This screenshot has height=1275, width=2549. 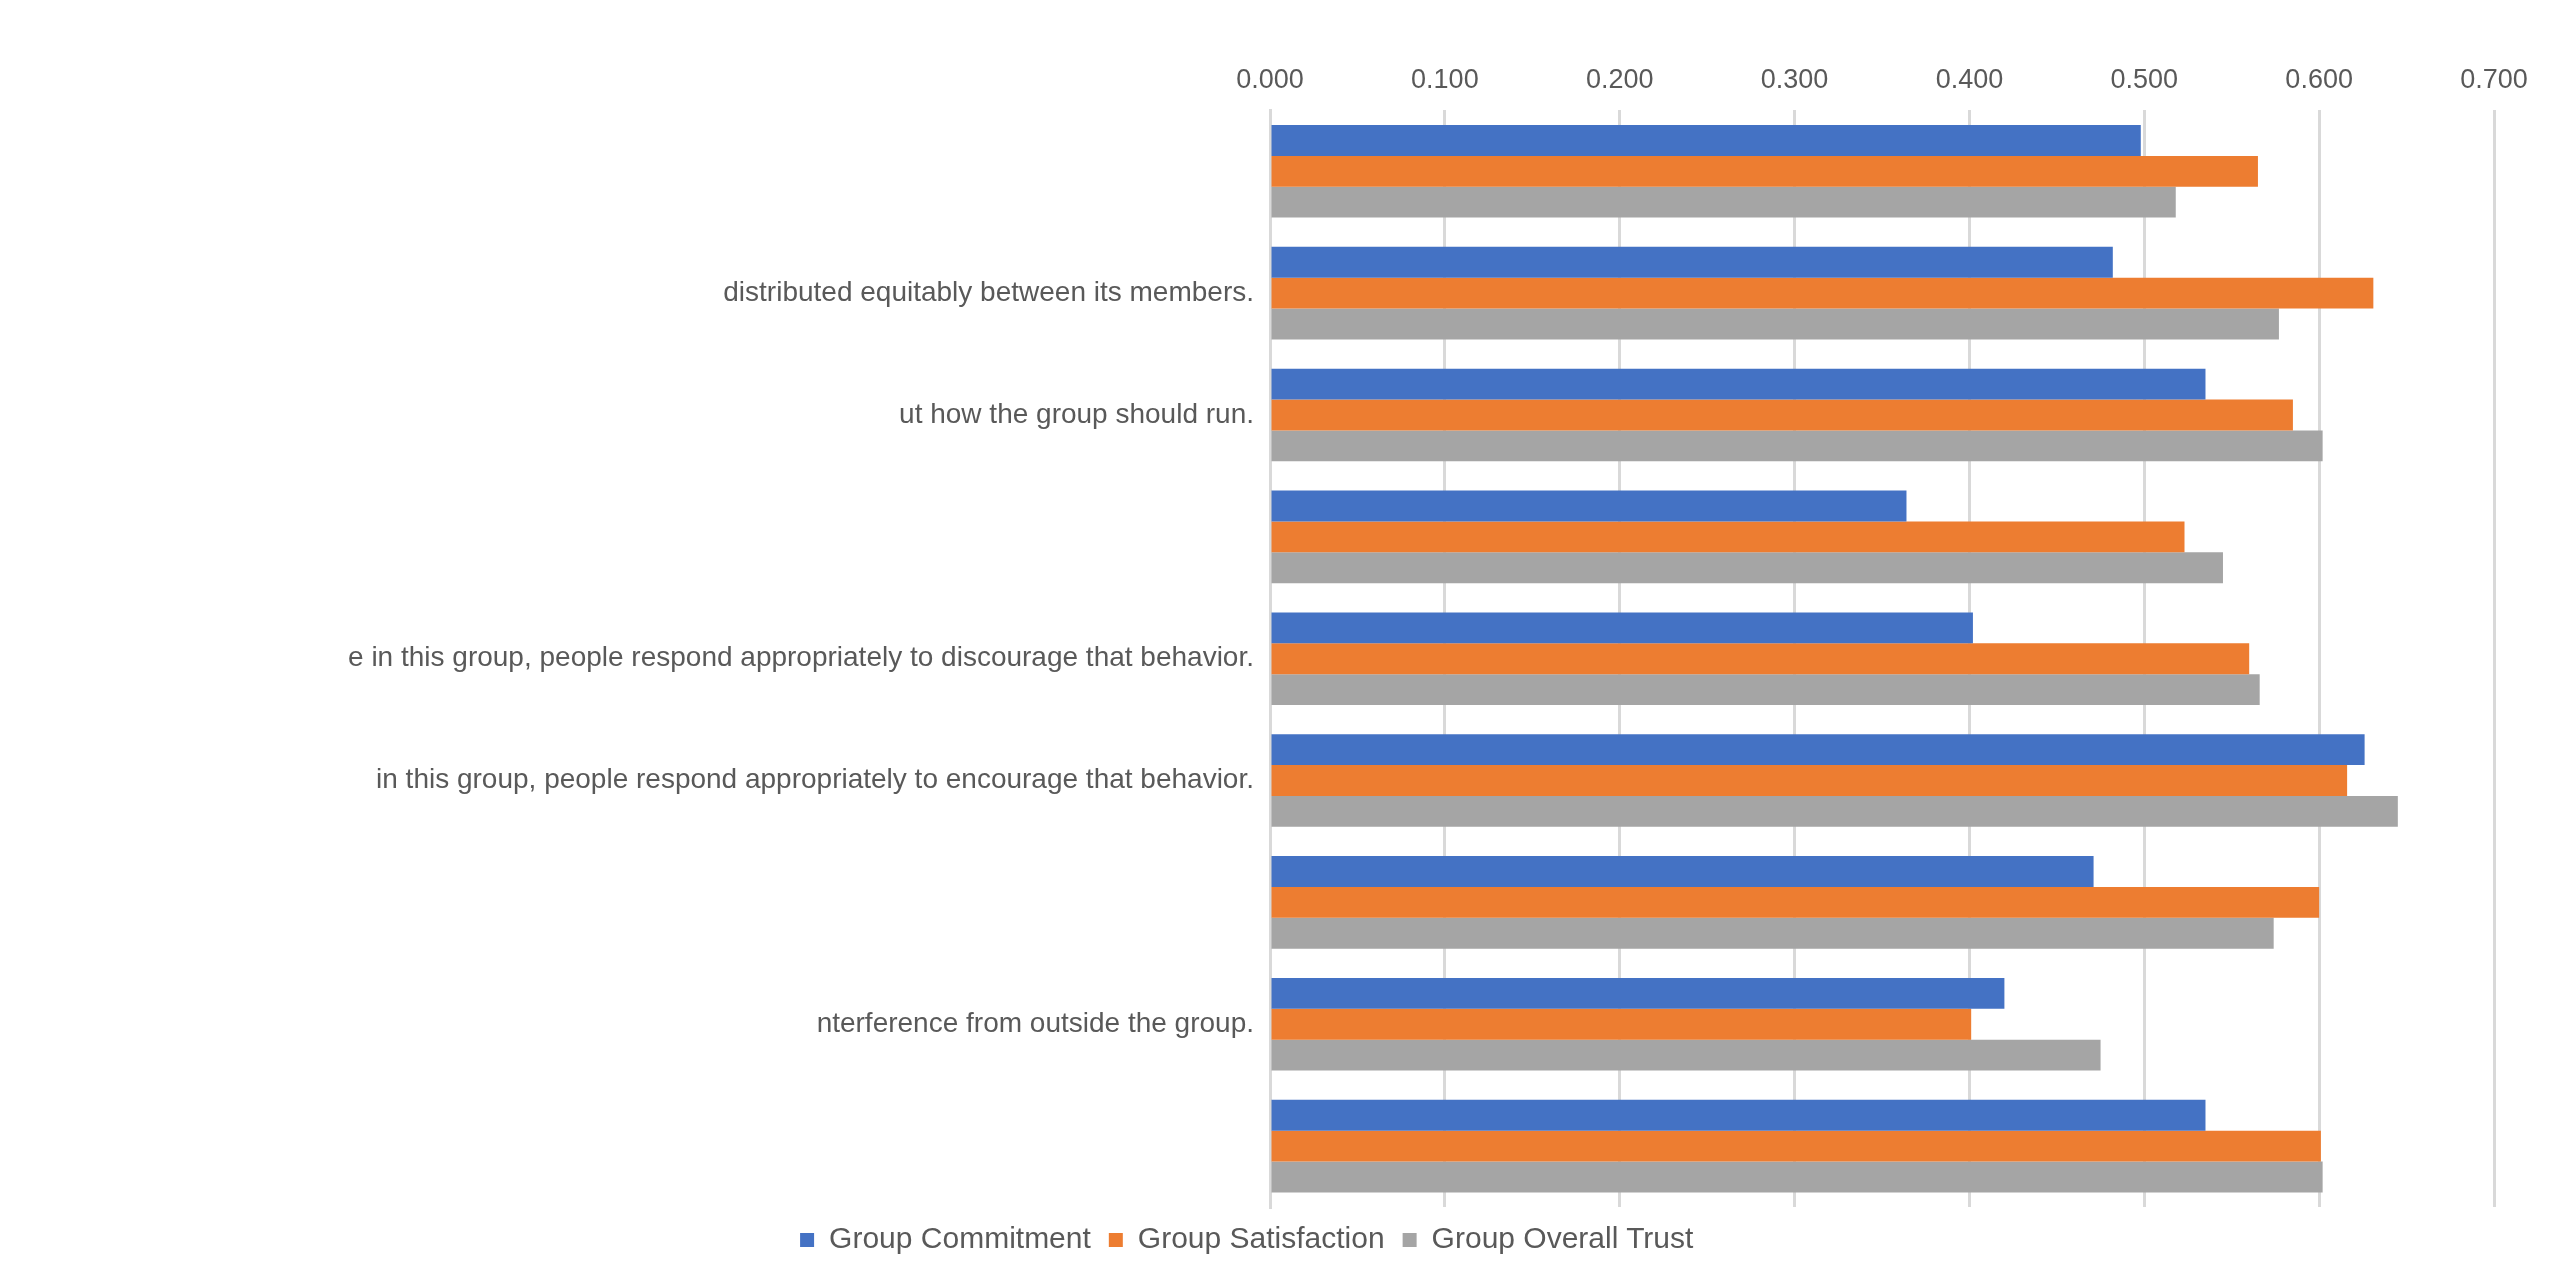 I want to click on x-tick-label: 0.200, so click(x=1619, y=78).